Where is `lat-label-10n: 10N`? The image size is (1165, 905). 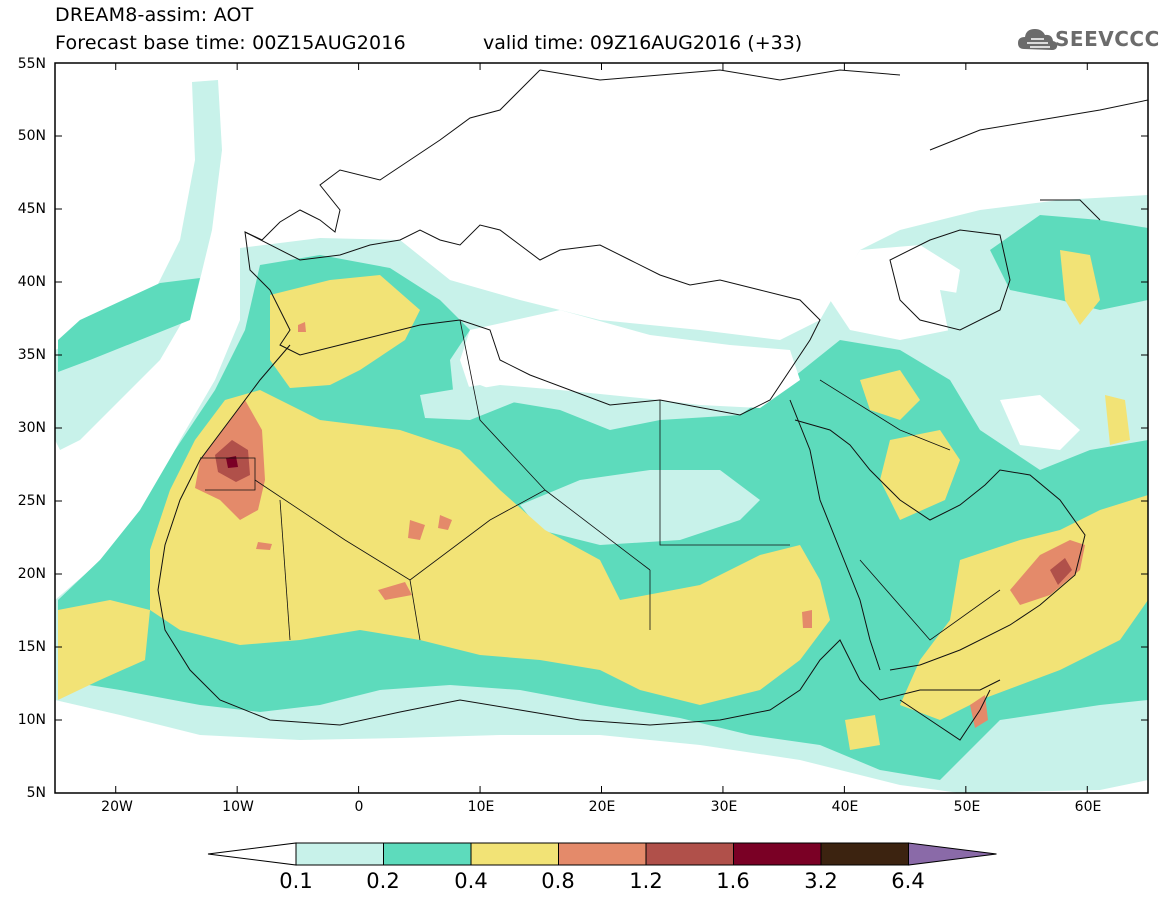 lat-label-10n: 10N is located at coordinates (31, 720).